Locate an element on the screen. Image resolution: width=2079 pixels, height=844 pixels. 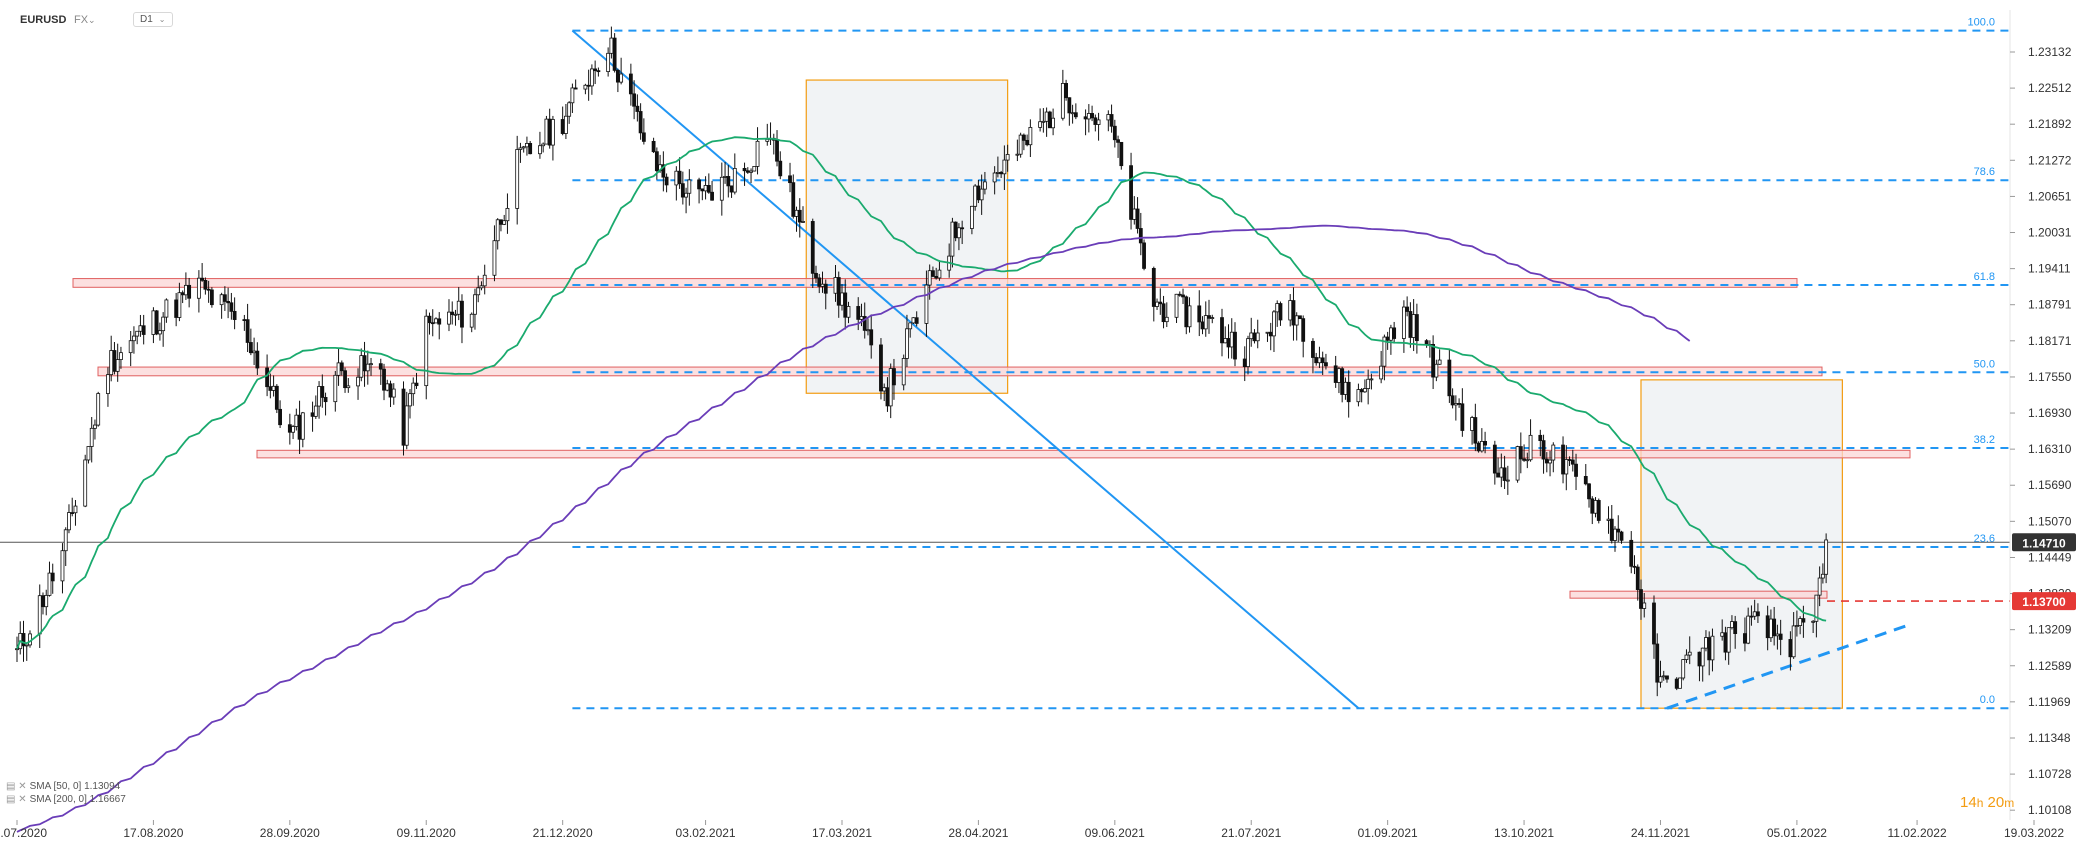
legend-sma50: ▤ ✕ SMA [50, 0] 1.13094 is located at coordinates (63, 786).